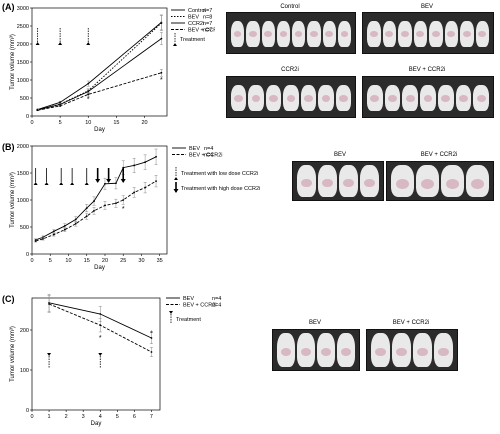 This screenshot has height=434, width=500. I want to click on panel-a-label: (A), so click(8, 7).